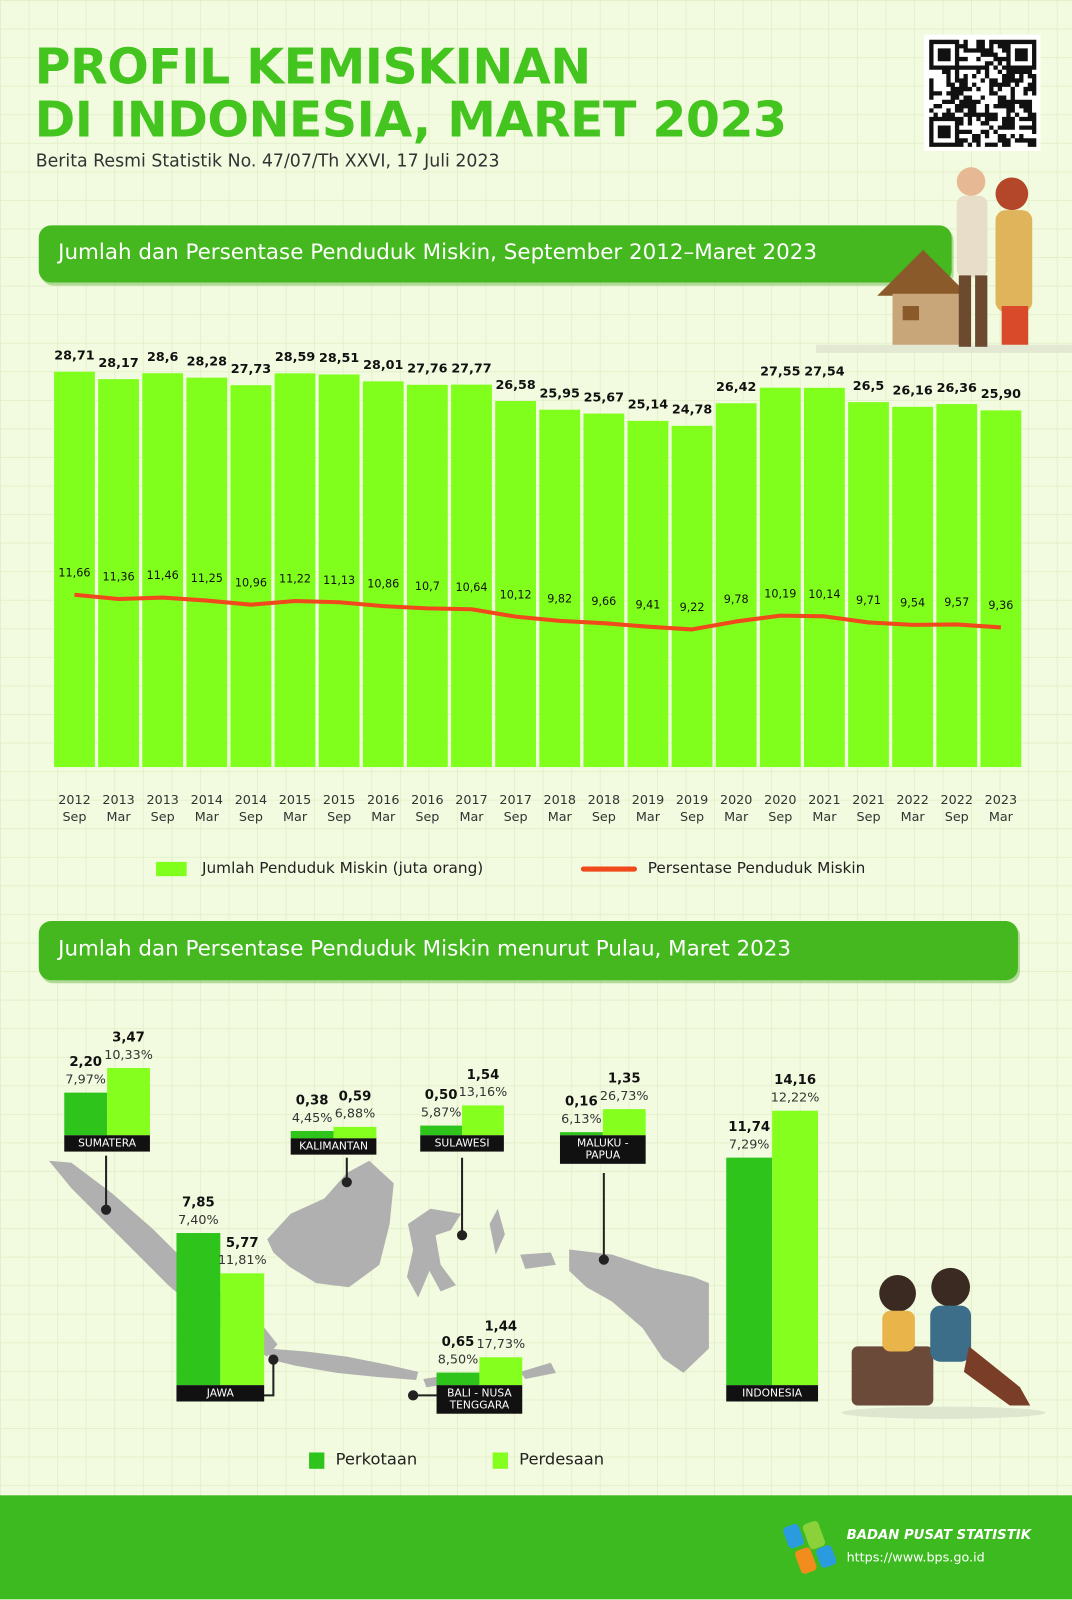 The image size is (1072, 1600). I want to click on percentage-label: 7,29%, so click(749, 1144).